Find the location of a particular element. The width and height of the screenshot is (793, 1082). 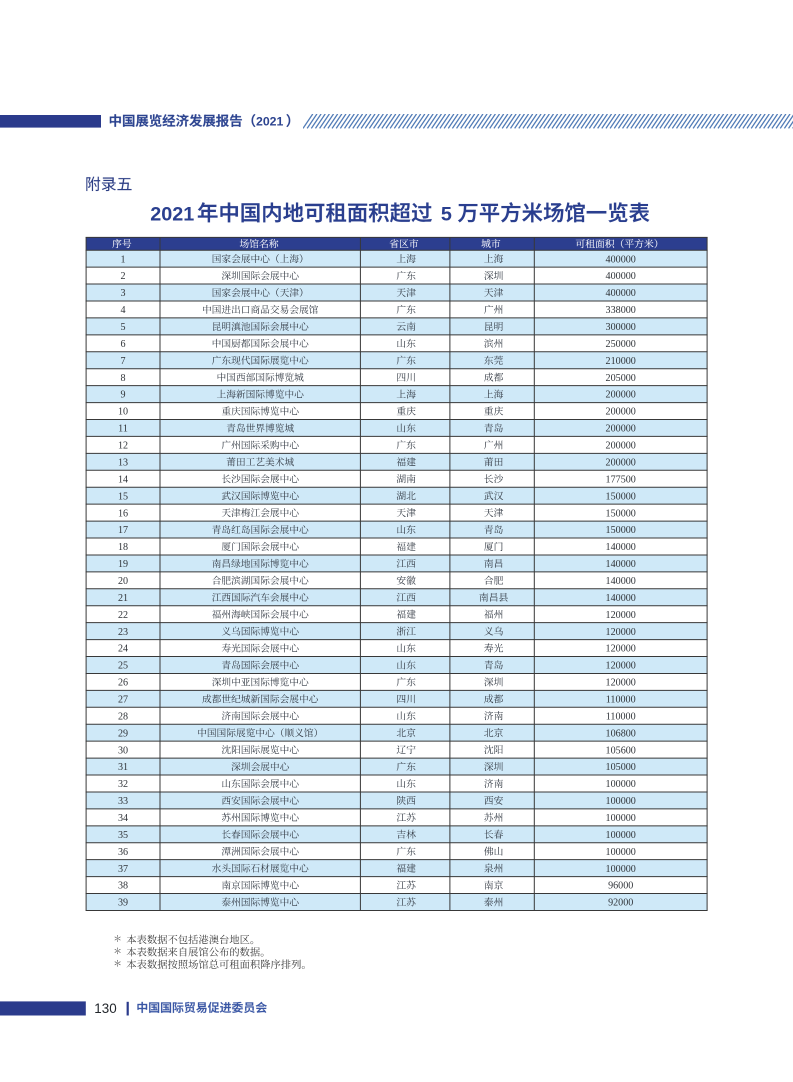

svg-text: 28 is located at coordinates (123, 716).